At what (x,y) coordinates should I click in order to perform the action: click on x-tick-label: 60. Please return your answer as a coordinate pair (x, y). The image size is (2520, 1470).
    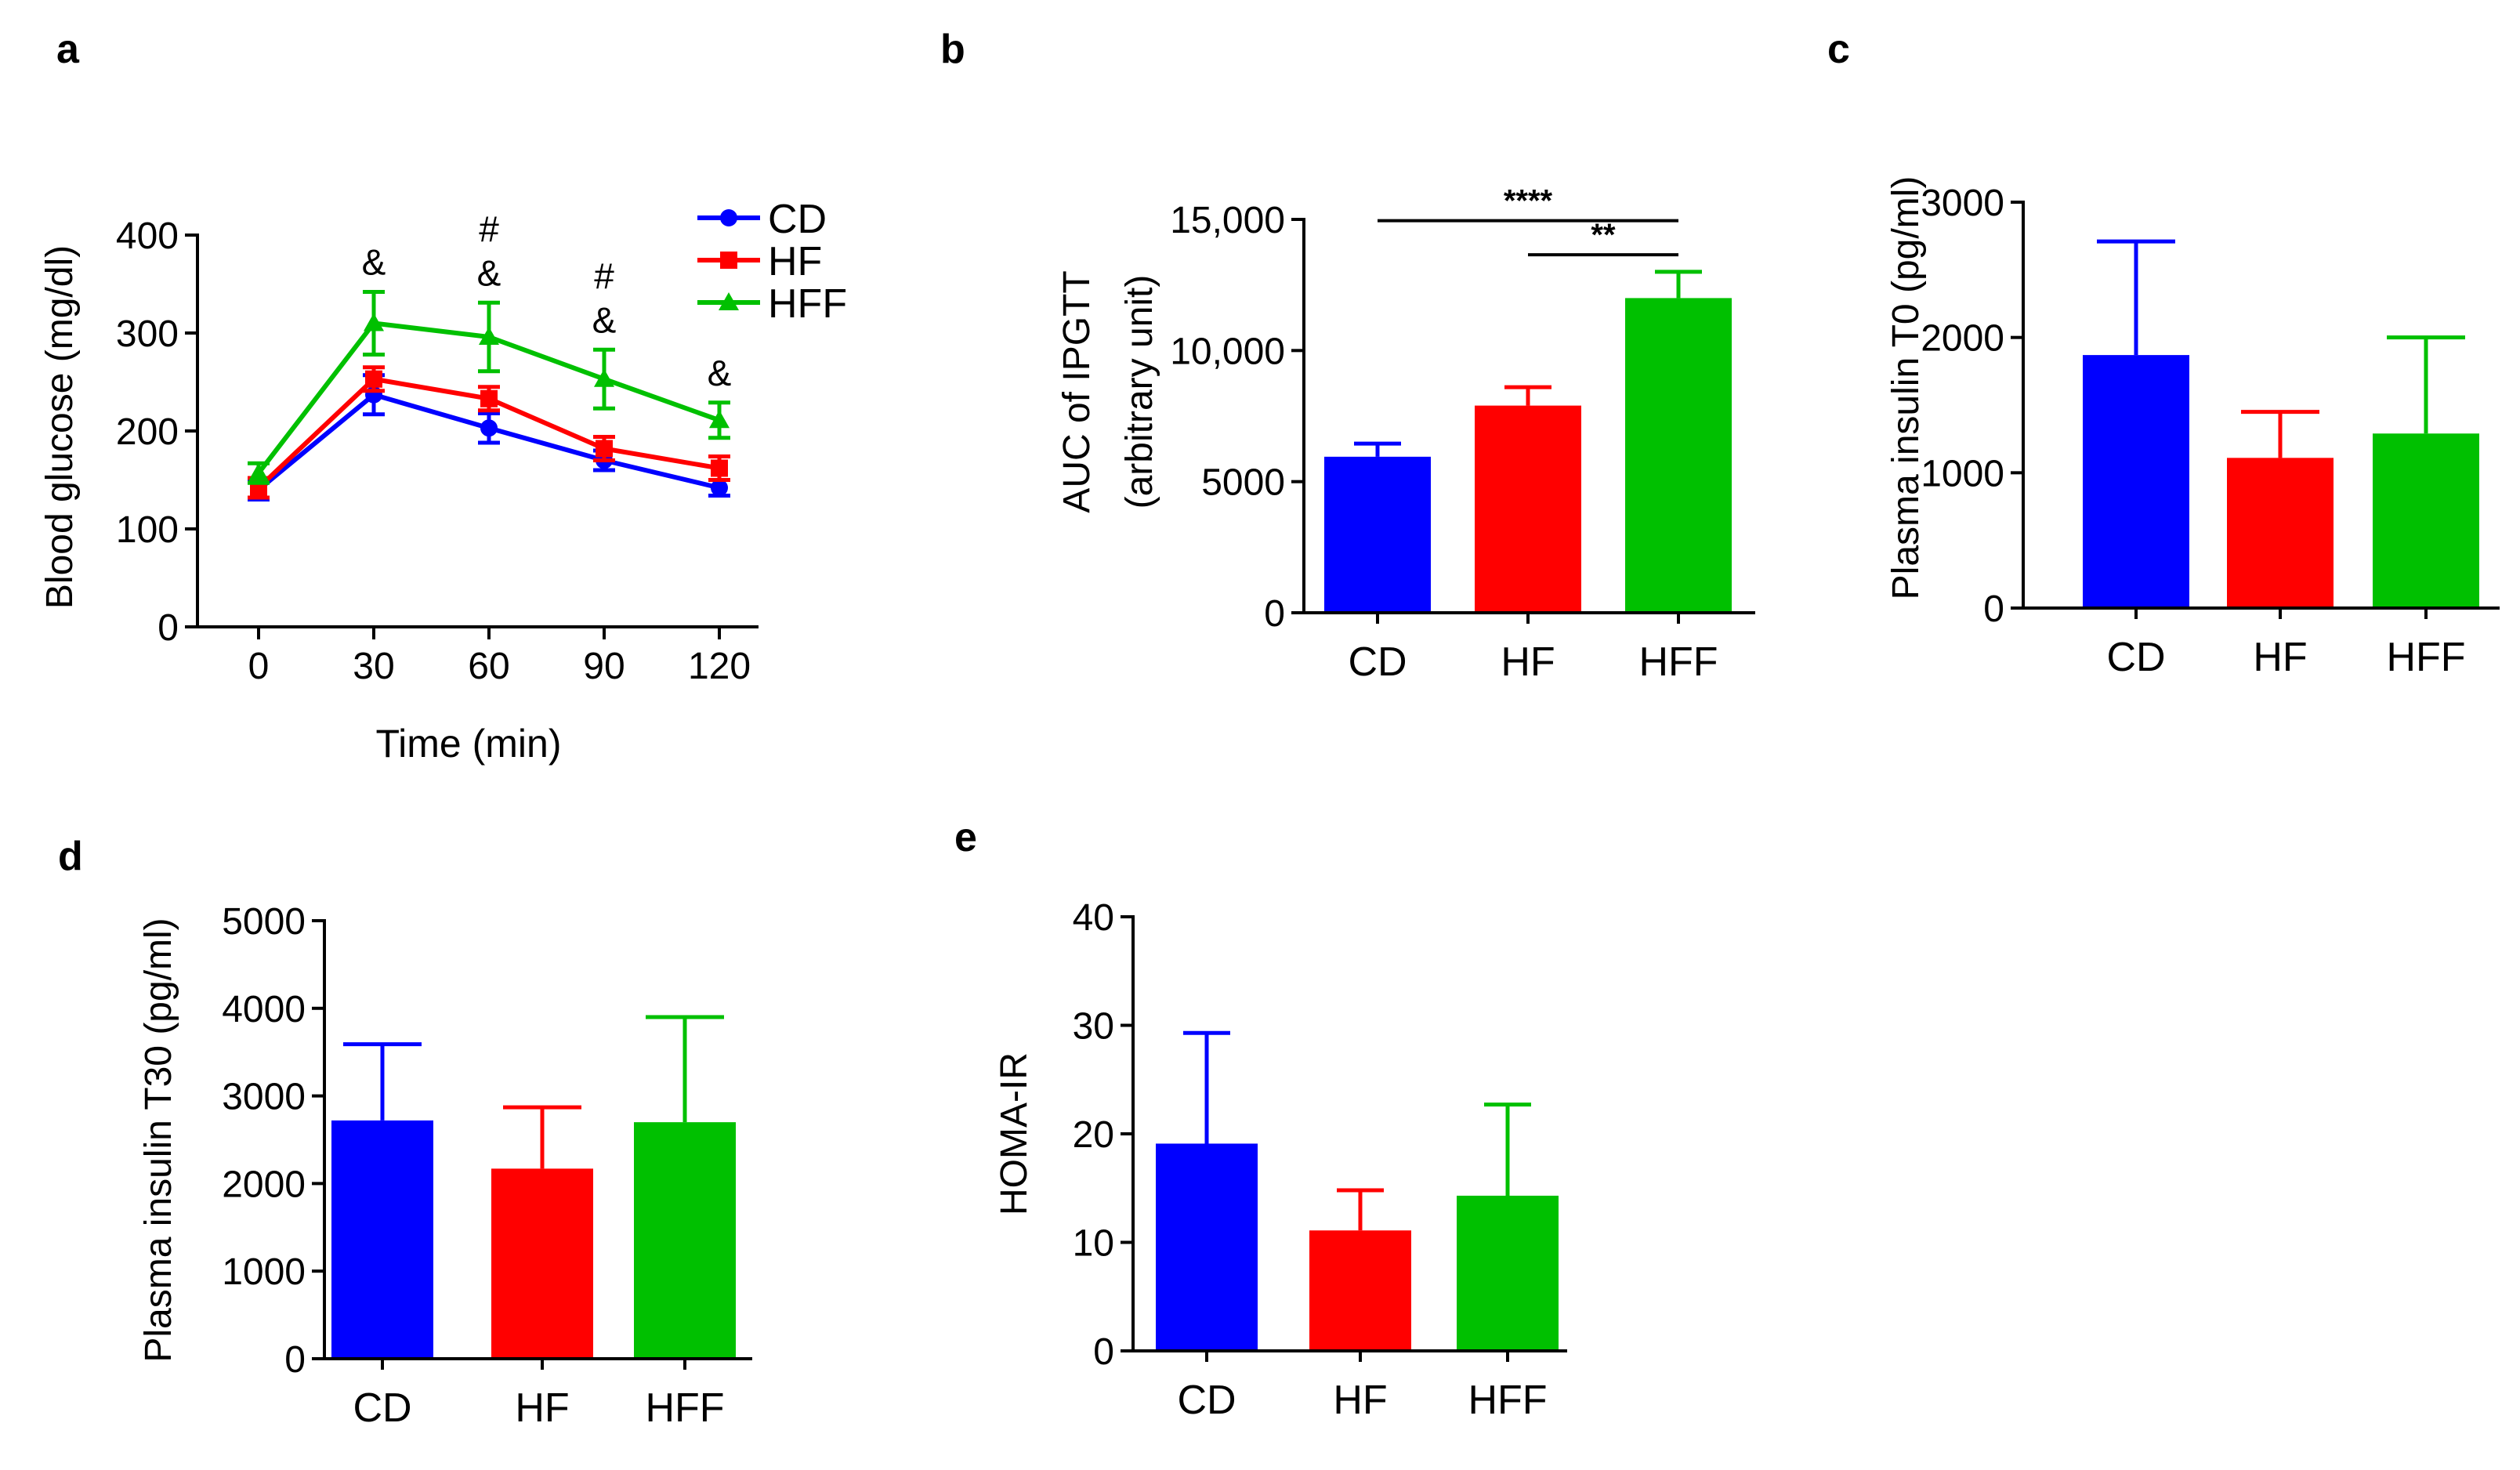
    Looking at the image, I should click on (488, 666).